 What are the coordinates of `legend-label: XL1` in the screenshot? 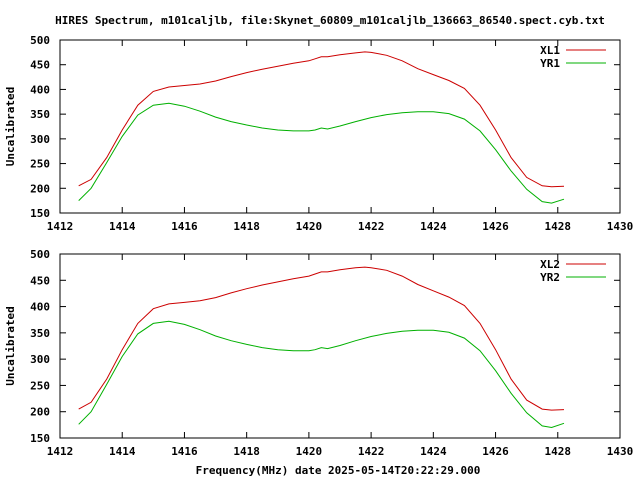 It's located at (550, 50).